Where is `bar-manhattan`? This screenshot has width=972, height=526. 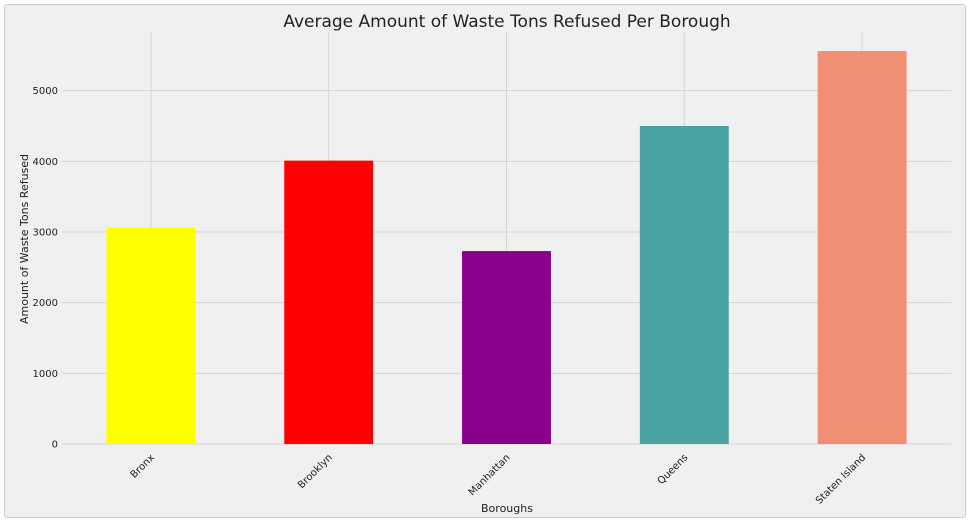
bar-manhattan is located at coordinates (506, 347).